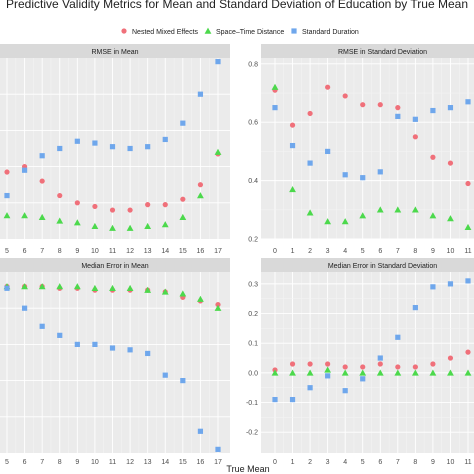 This screenshot has width=474, height=474. Describe the element at coordinates (467, 251) in the screenshot. I see `x-tick-label: 11` at that location.